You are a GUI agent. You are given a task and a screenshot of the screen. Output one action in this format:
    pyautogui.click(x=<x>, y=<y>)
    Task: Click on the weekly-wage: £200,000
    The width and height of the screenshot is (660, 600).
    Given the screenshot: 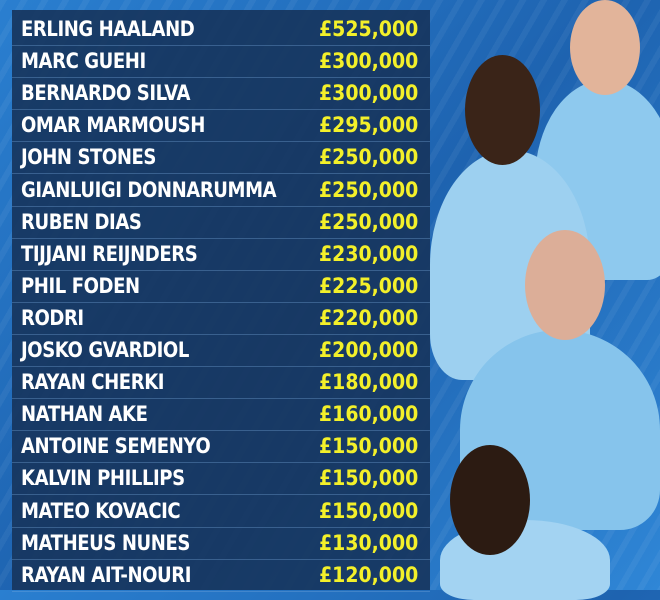 What is the action you would take?
    pyautogui.click(x=368, y=350)
    